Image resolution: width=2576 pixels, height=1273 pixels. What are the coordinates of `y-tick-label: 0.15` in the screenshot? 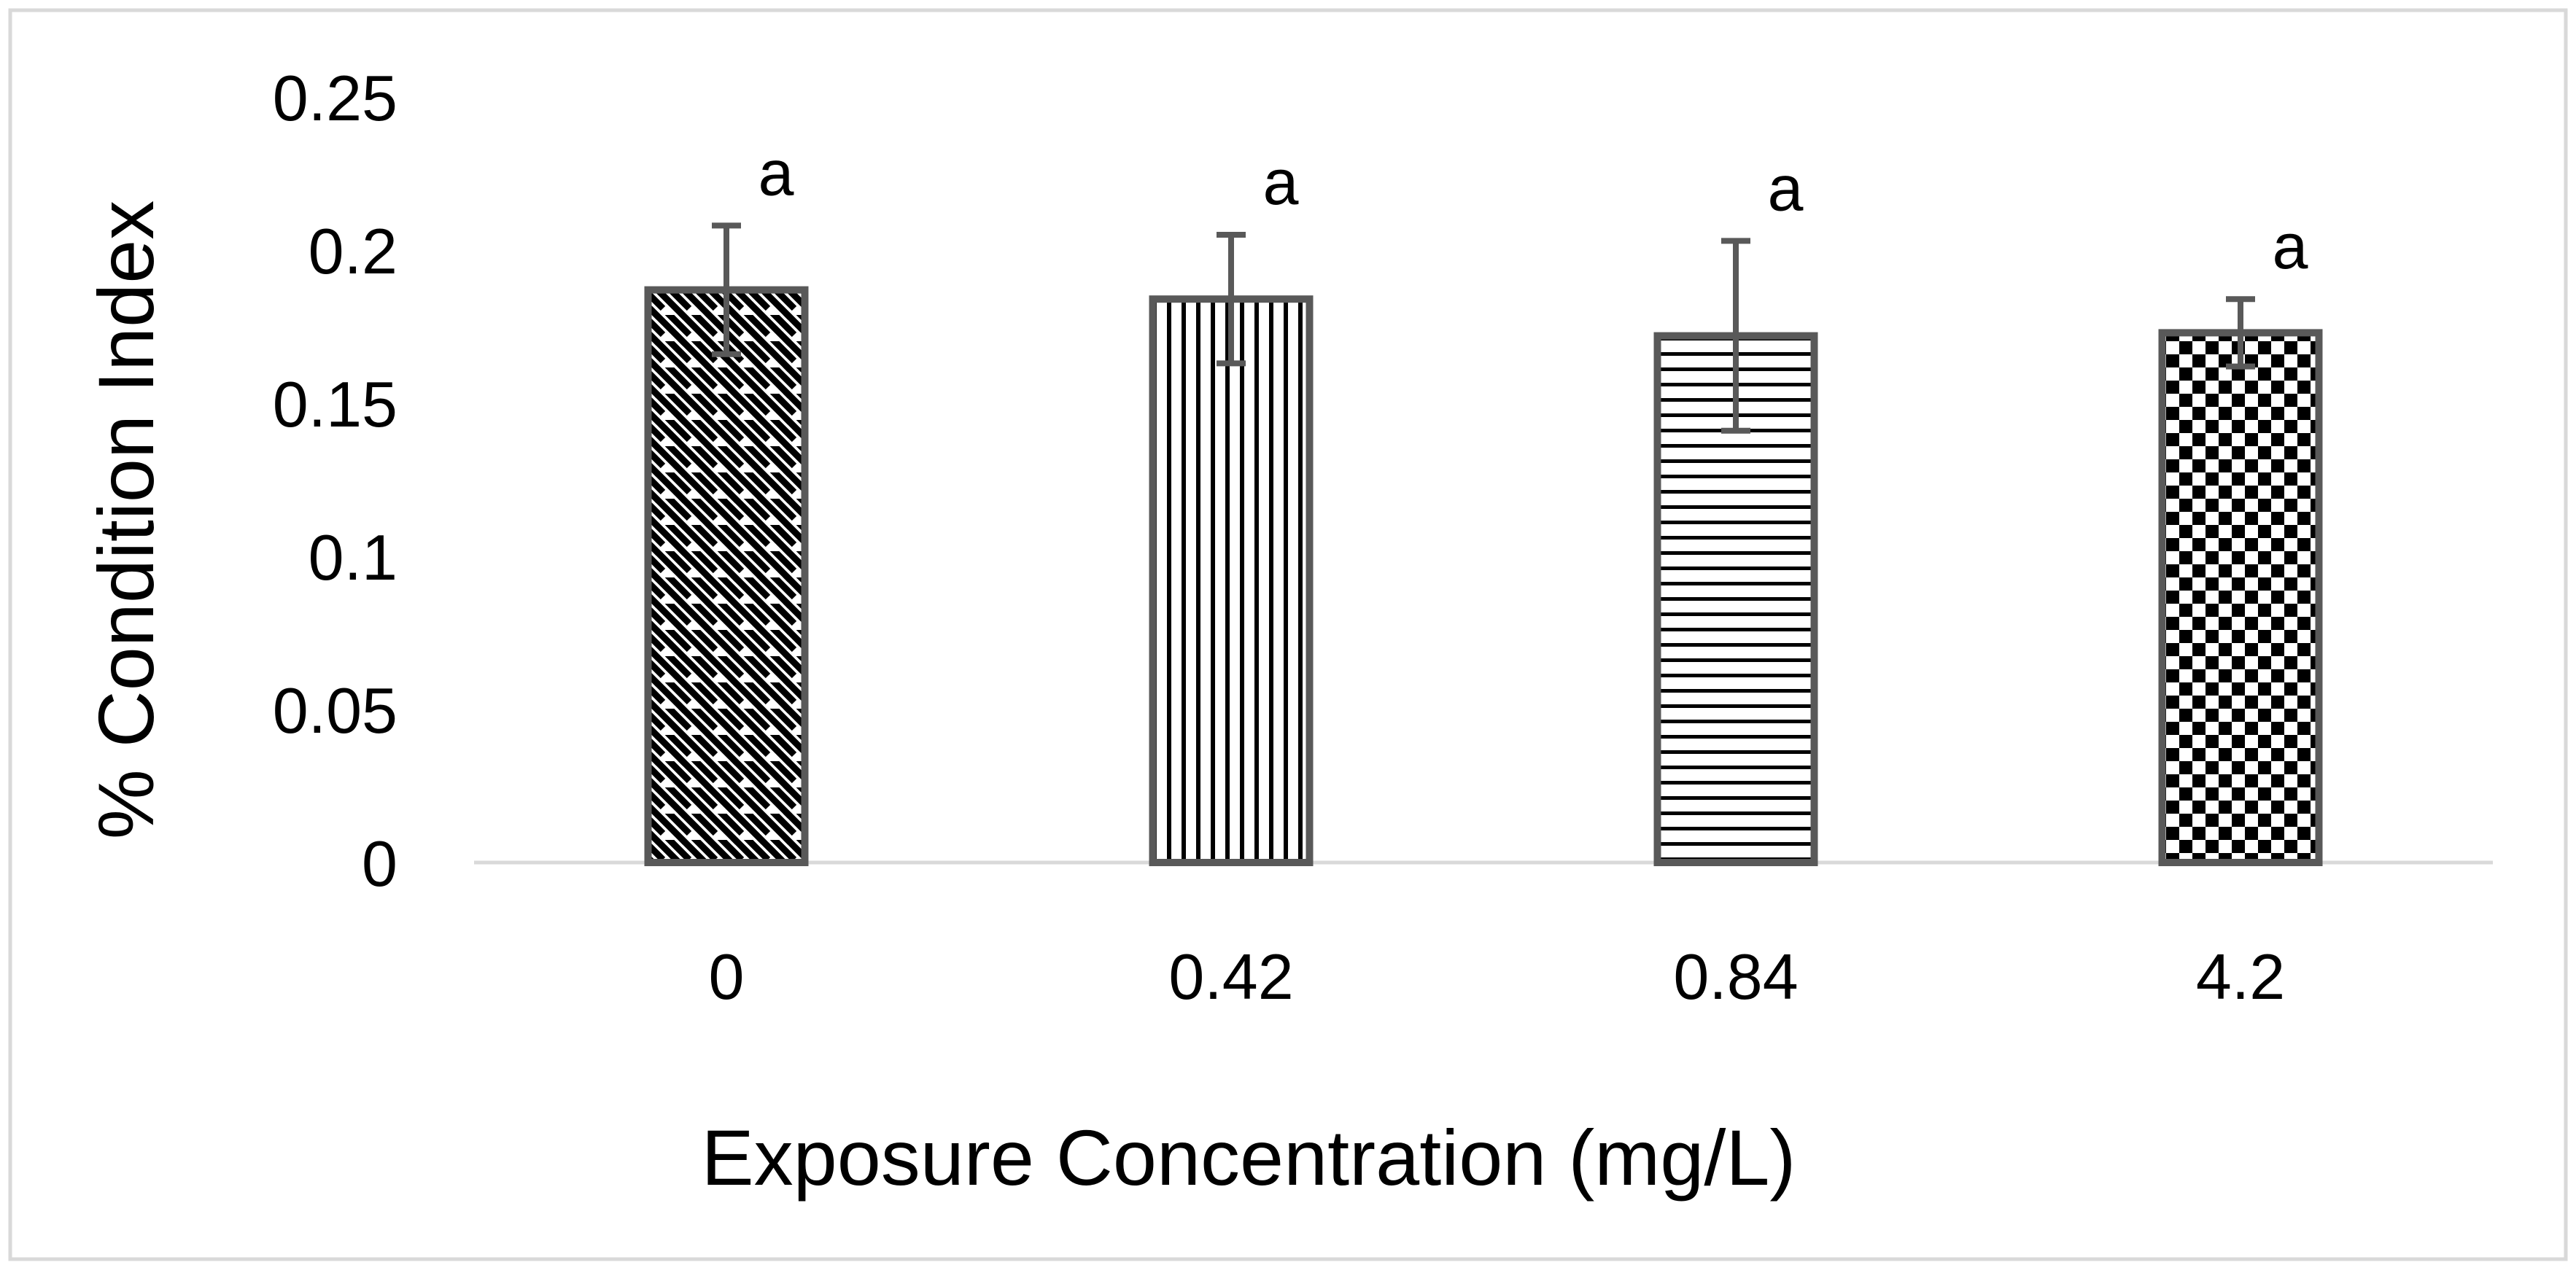 It's located at (335, 404).